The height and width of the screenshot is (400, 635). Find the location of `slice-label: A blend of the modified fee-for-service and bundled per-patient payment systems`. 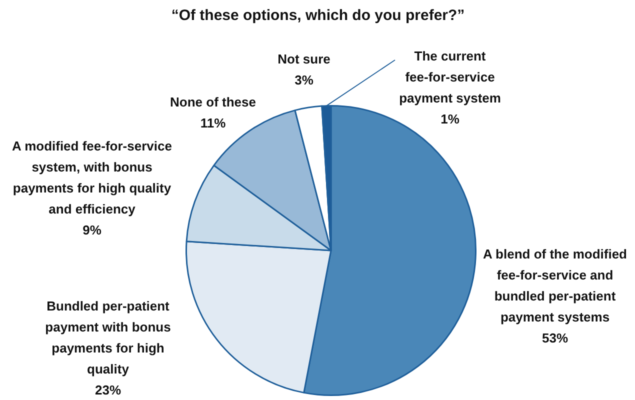

slice-label: A blend of the modified fee-for-service and bundled per-patient payment systems is located at coordinates (555, 285).